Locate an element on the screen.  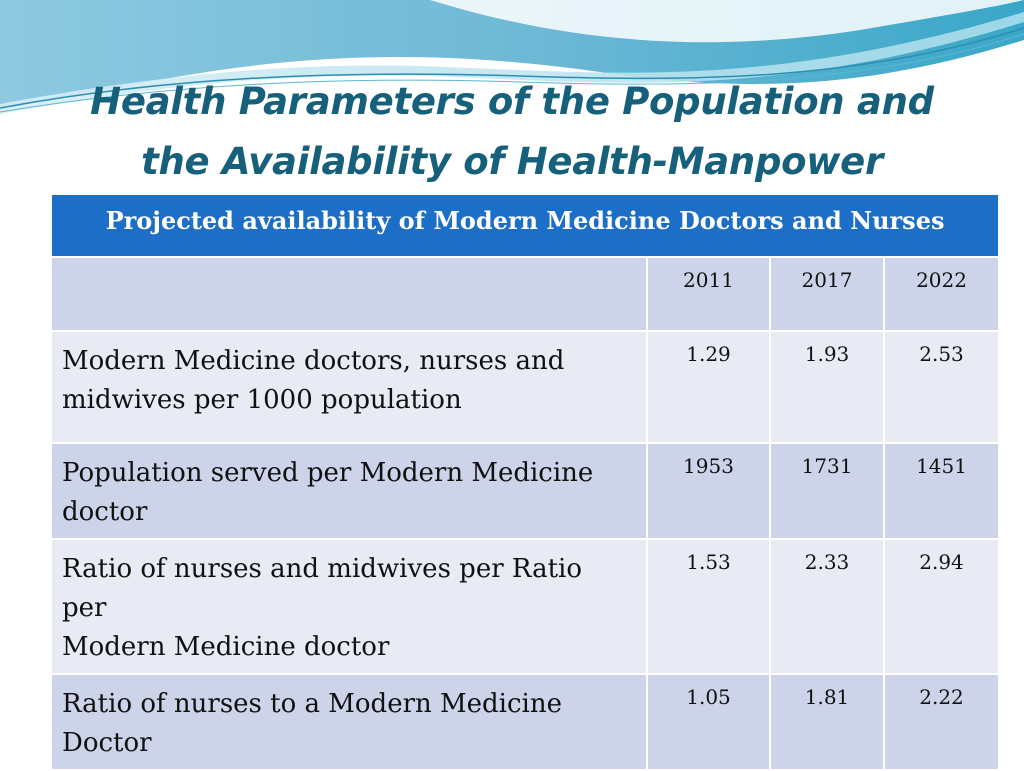
row-value: 1.93 is located at coordinates (827, 387).